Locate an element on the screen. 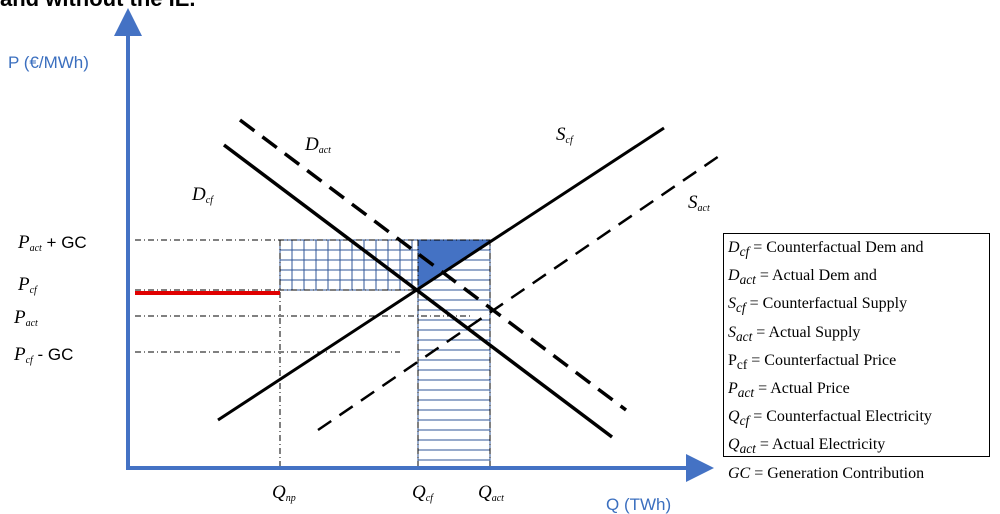 Image resolution: width=1000 pixels, height=514 pixels. price-label-pcf: Pcf is located at coordinates (27, 285).